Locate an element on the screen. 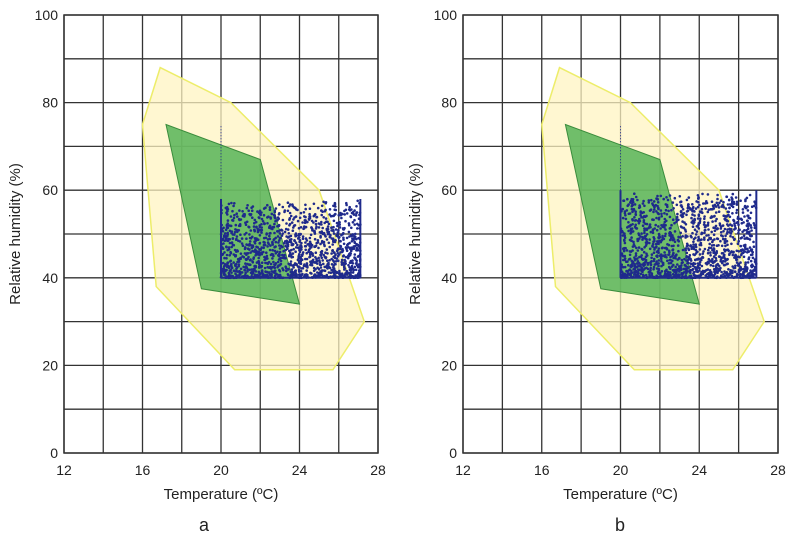 The width and height of the screenshot is (795, 539). y-tick-label: 100 is located at coordinates (47, 15).